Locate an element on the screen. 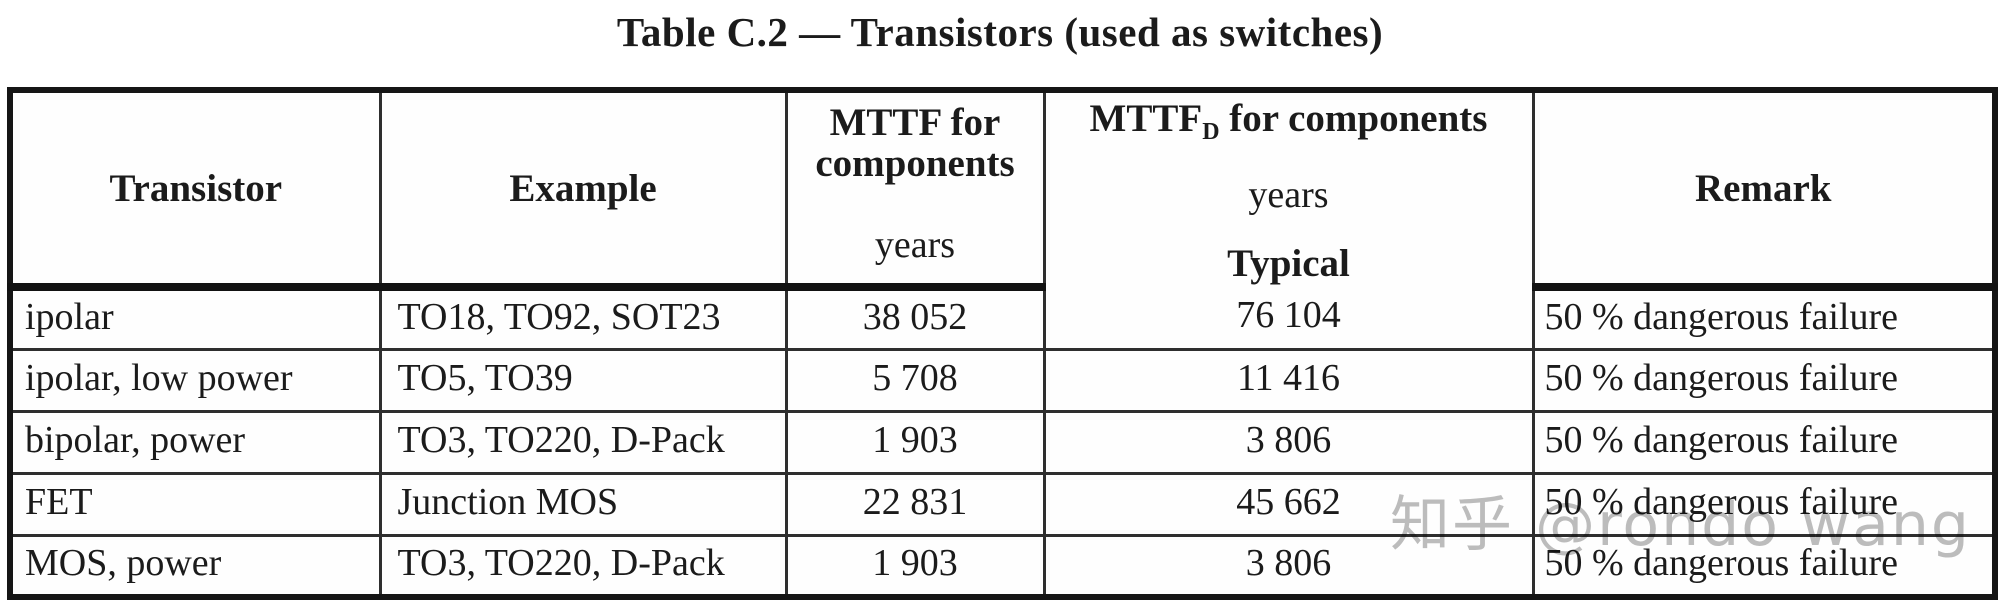 The image size is (2000, 615). cell-mttf-years: 5 708 is located at coordinates (915, 380).